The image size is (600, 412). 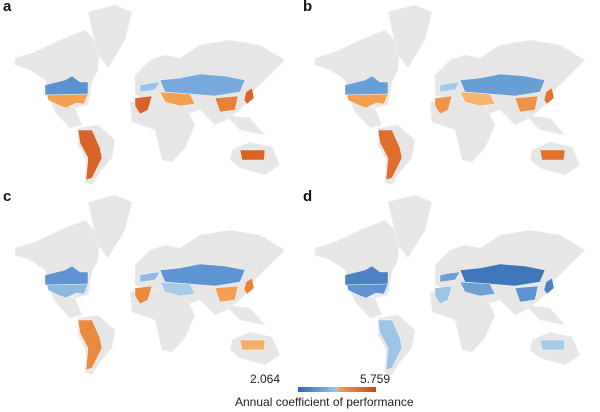 I want to click on panel-label: c, so click(x=7, y=196).